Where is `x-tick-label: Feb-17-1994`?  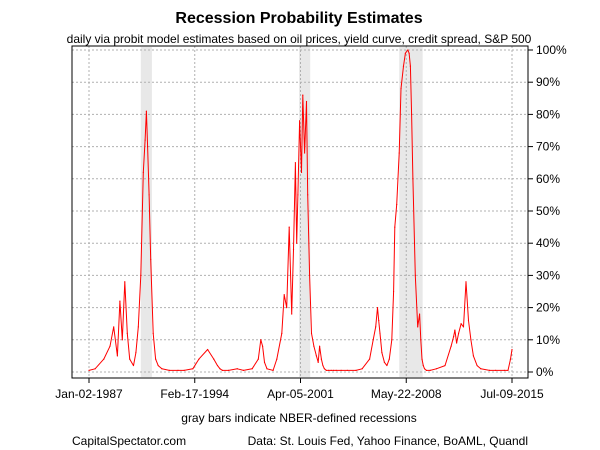
x-tick-label: Feb-17-1994 is located at coordinates (194, 394).